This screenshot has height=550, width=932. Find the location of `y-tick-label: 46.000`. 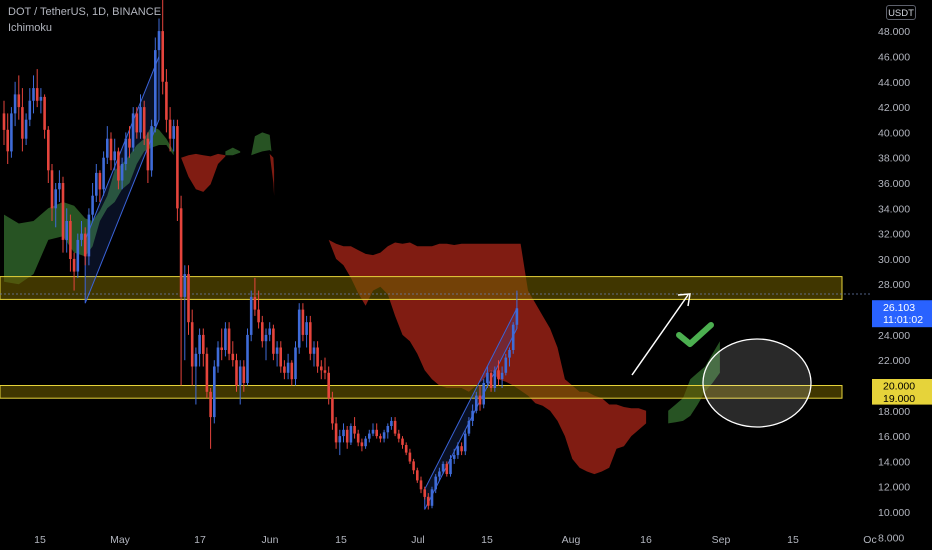

y-tick-label: 46.000 is located at coordinates (894, 57).